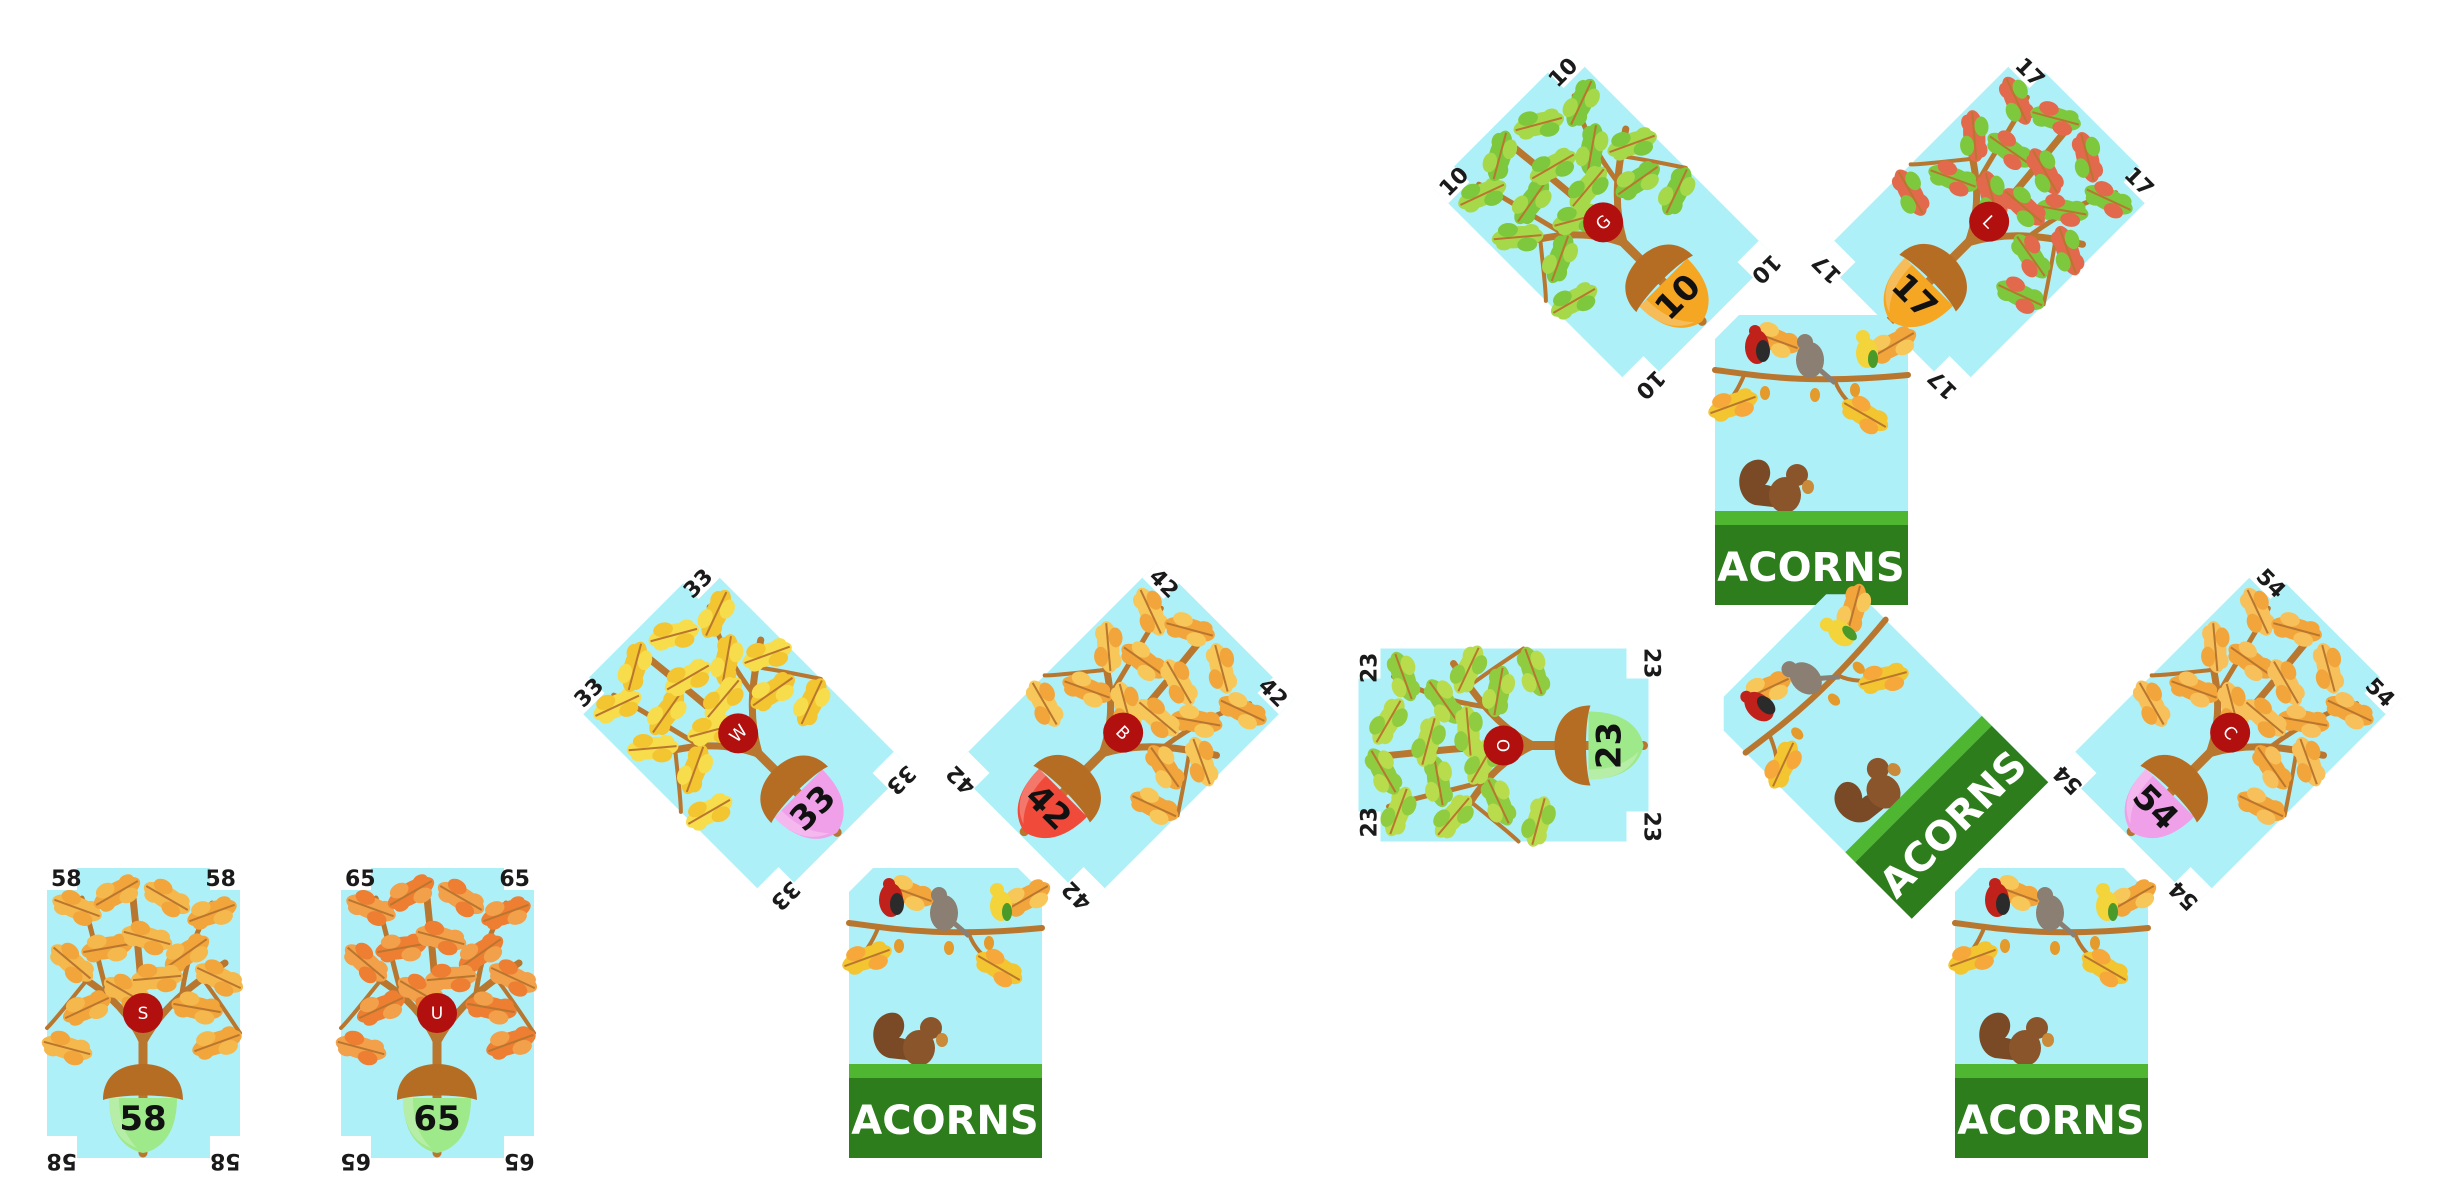 Image resolution: width=2454 pixels, height=1187 pixels. I want to click on tree-card-graphic: L 17 17 17 17 17, so click(1983, 227).